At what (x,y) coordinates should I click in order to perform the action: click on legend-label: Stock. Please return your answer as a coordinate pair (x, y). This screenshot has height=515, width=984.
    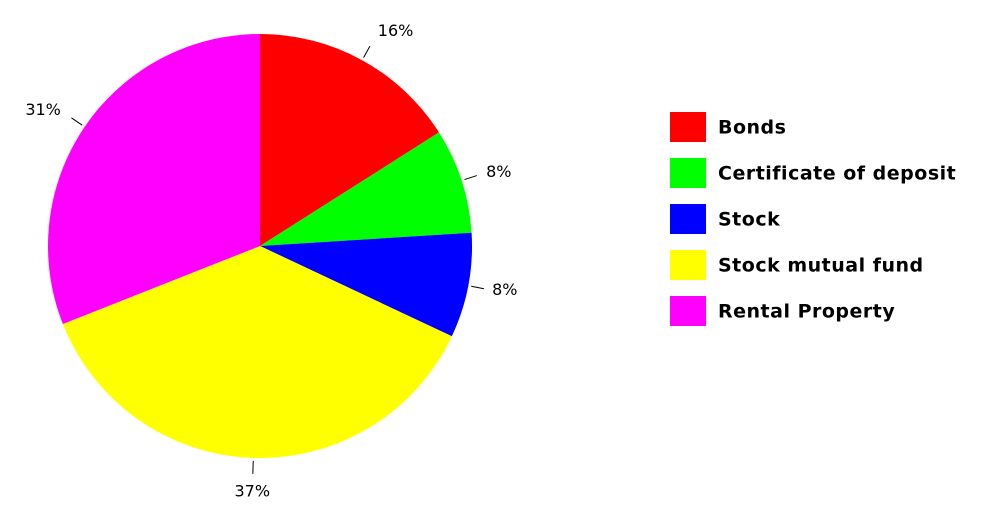
    Looking at the image, I should click on (749, 220).